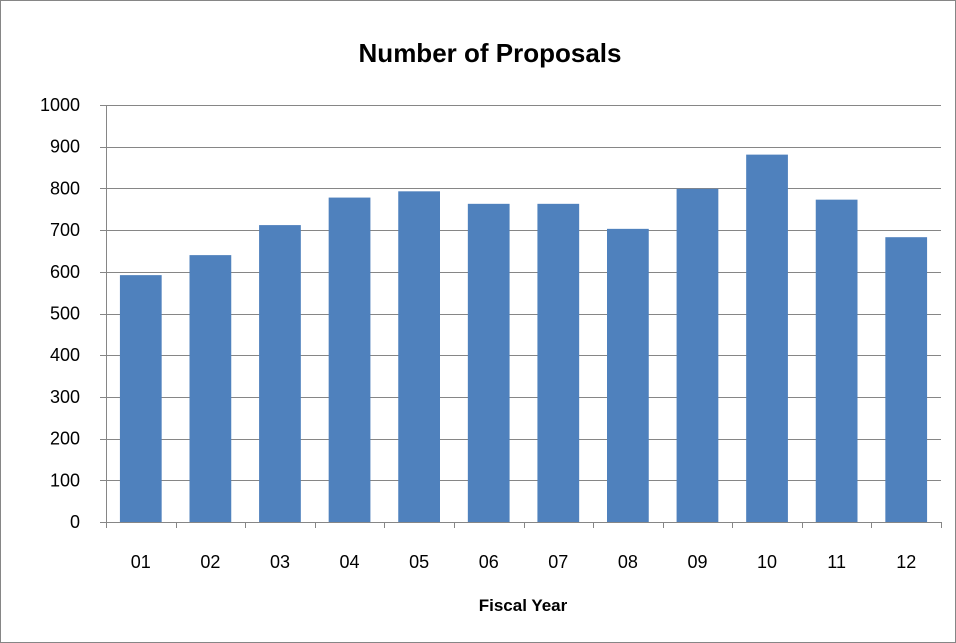 The width and height of the screenshot is (956, 643). What do you see at coordinates (906, 562) in the screenshot?
I see `x-tick-label: 12` at bounding box center [906, 562].